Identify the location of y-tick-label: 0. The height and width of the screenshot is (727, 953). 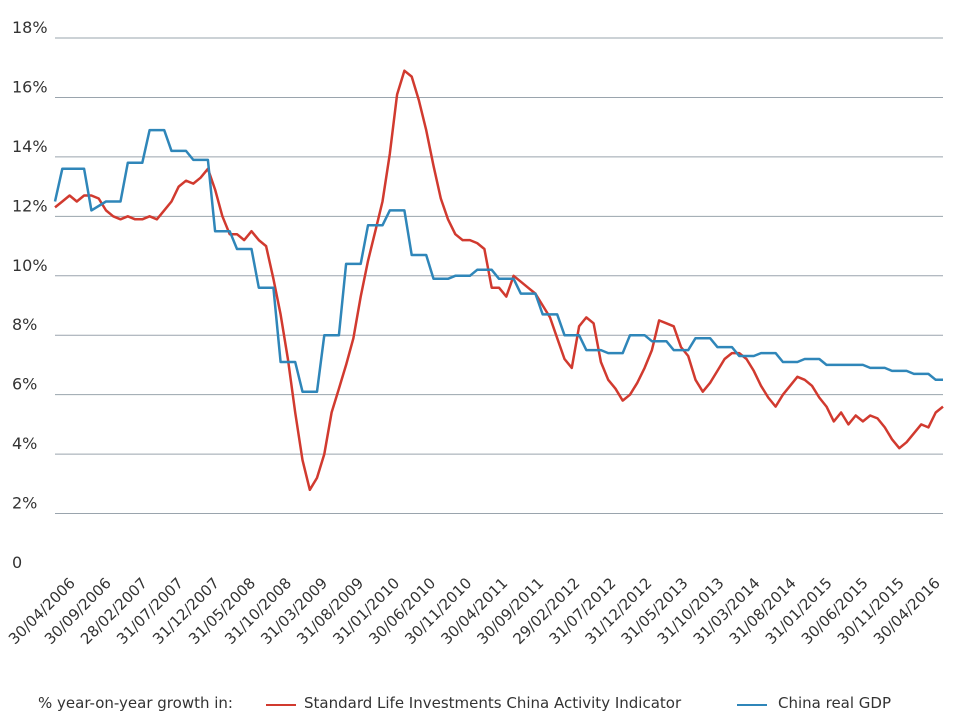
(17, 562).